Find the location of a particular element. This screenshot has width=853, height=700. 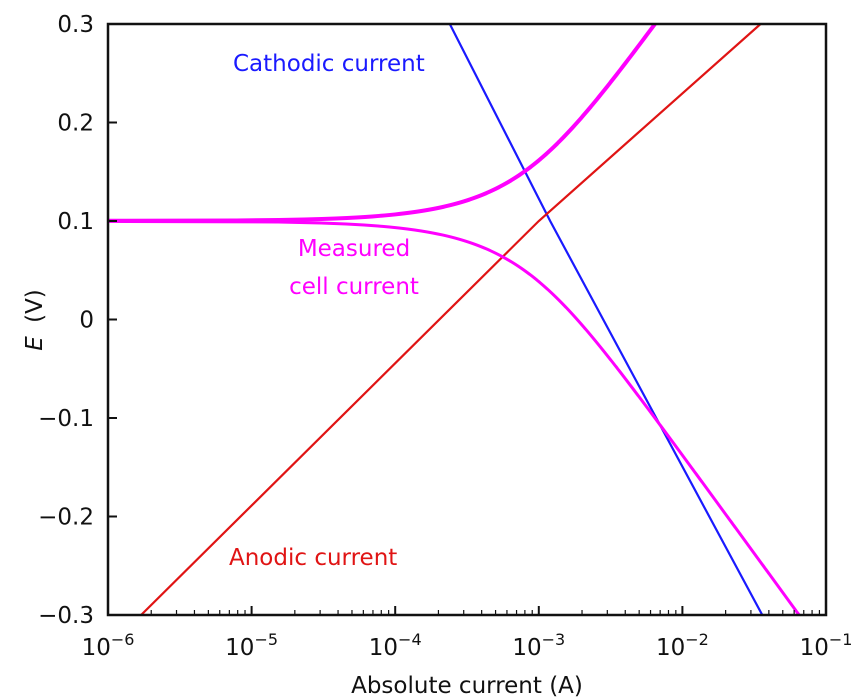

measured-label-line2: cell current is located at coordinates (354, 287).